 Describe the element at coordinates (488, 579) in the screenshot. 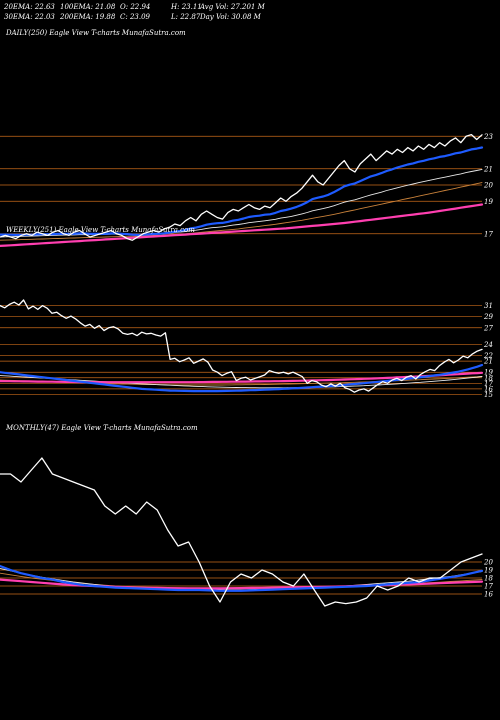

I see `monthly-tick-label: 18` at that location.